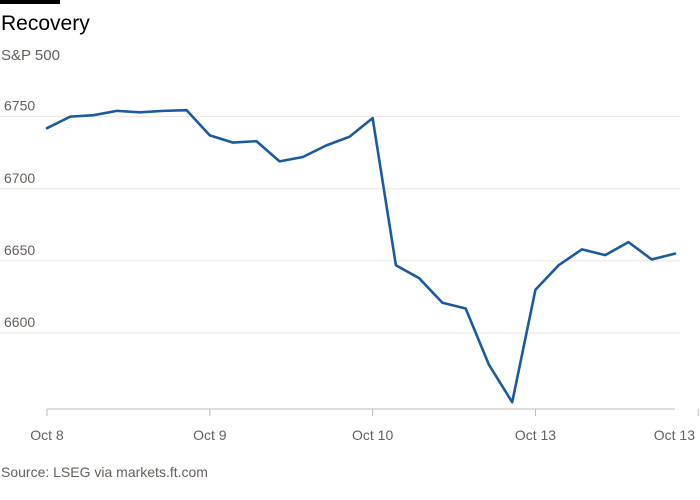 Image resolution: width=700 pixels, height=500 pixels. I want to click on y-tick-label: 6650, so click(19, 250).